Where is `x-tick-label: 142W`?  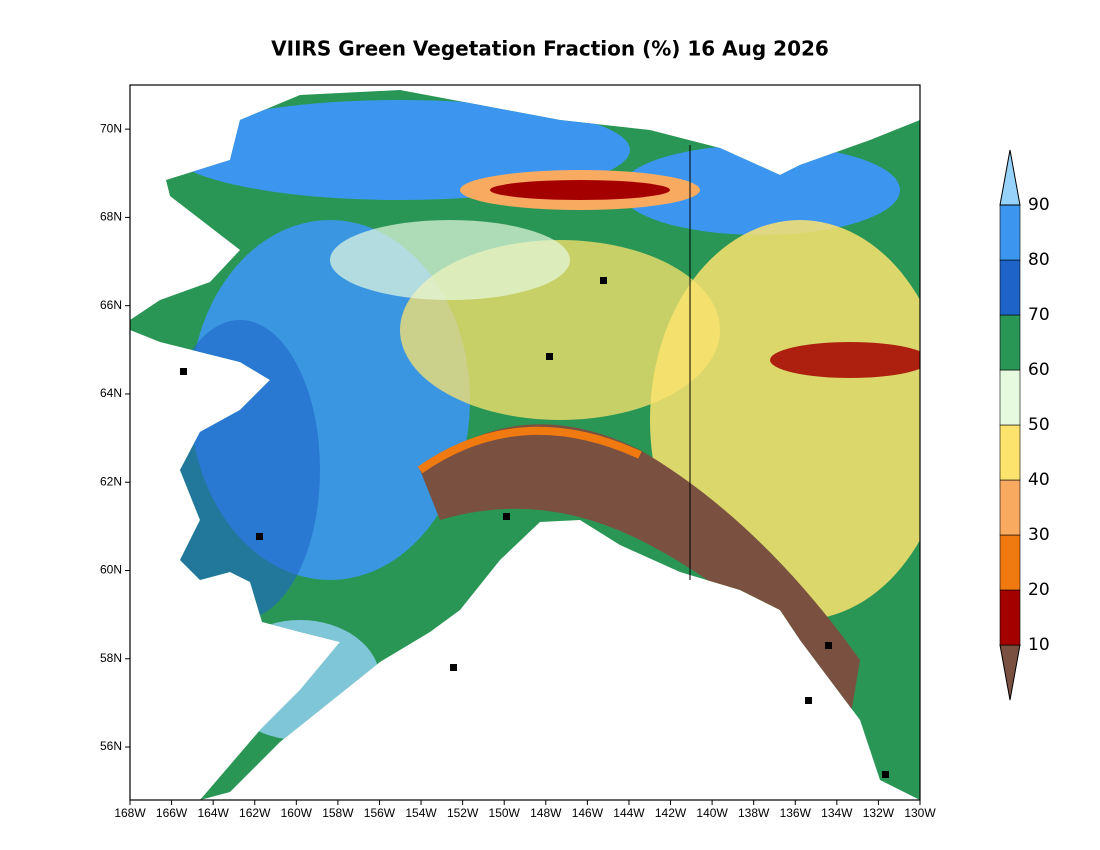
x-tick-label: 142W is located at coordinates (671, 813).